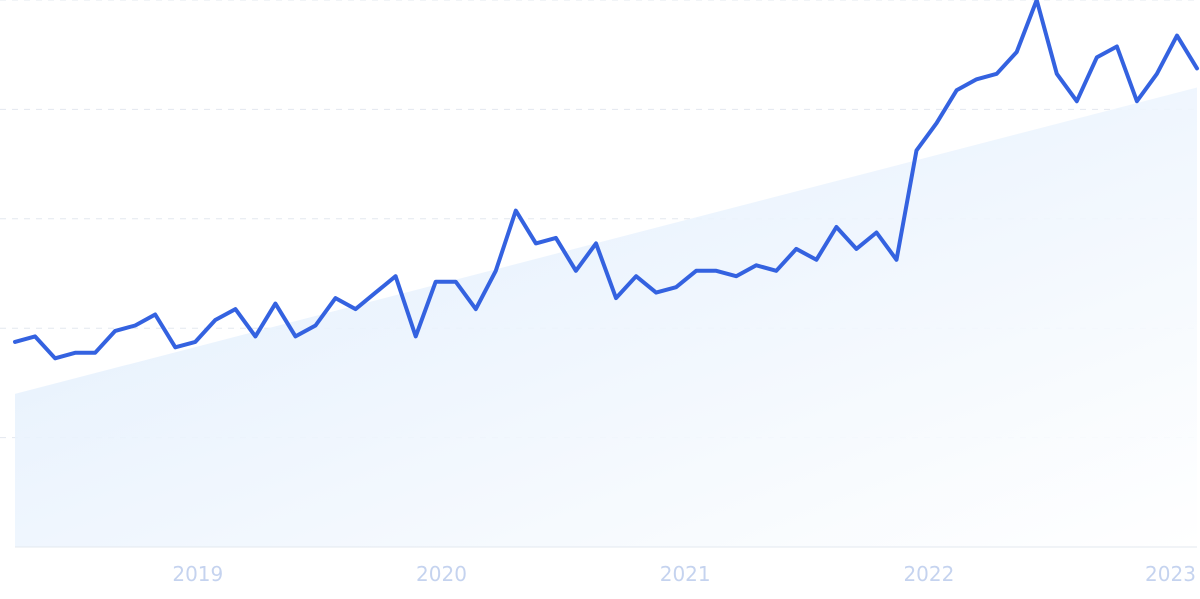  I want to click on x-tick-label: 2021, so click(685, 574).